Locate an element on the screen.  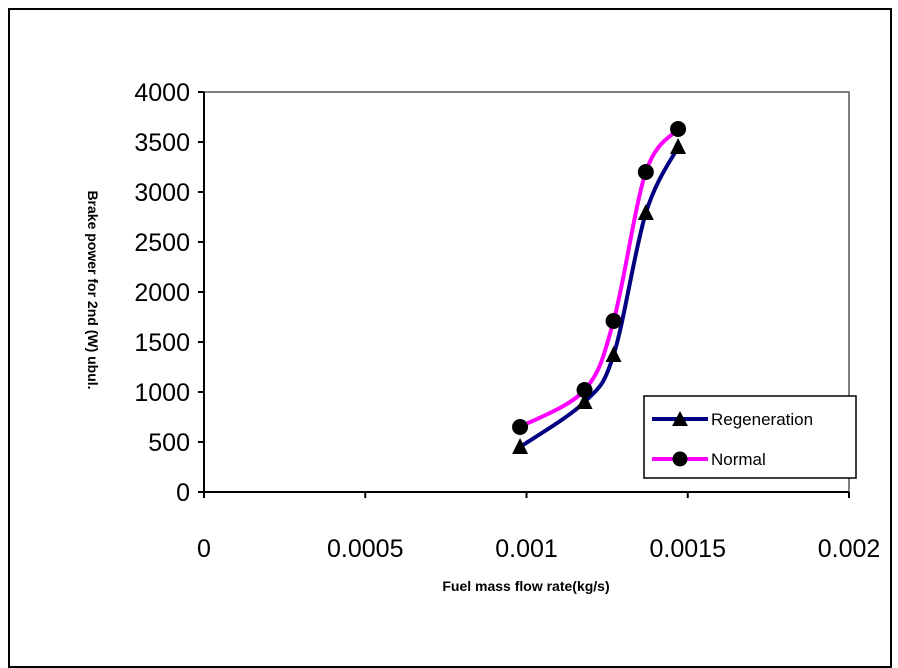
y-axis: 0 500 1000 1500 2000 2500 3000 3500 4000 is located at coordinates (169, 293).